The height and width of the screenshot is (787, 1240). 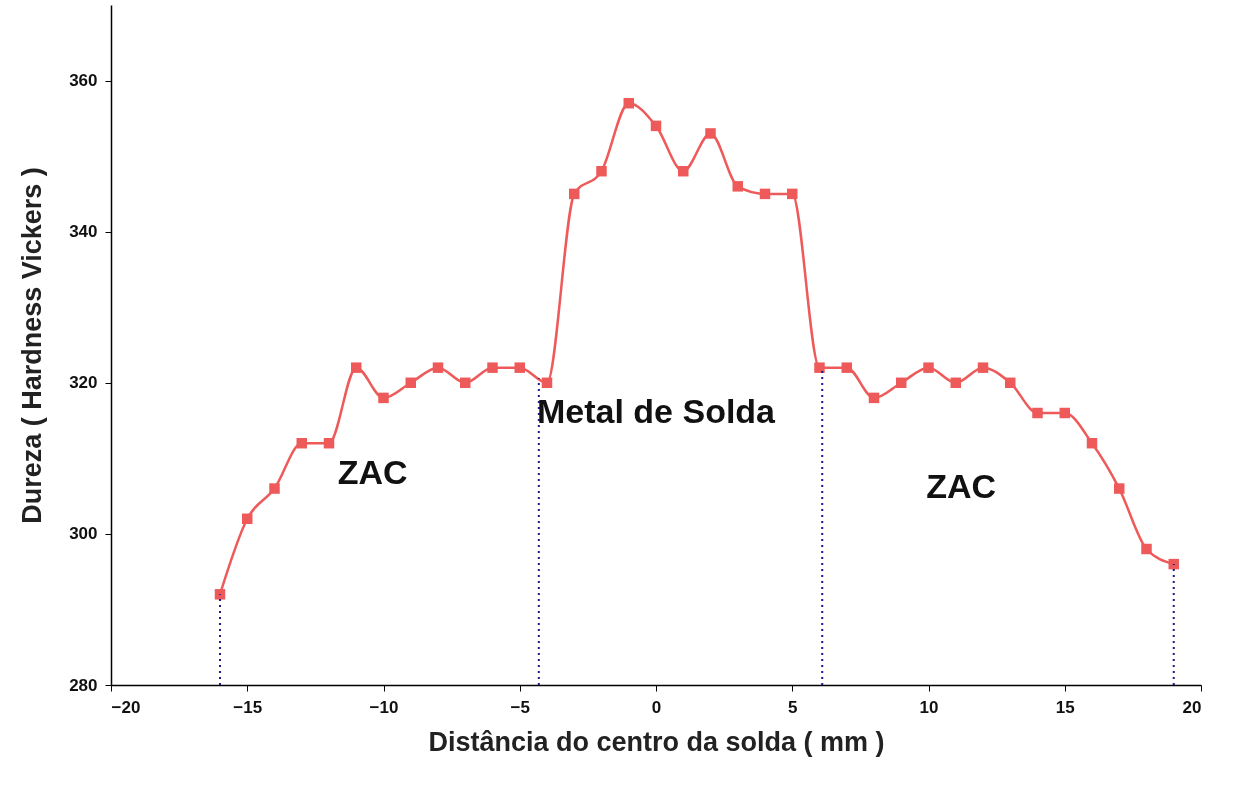 What do you see at coordinates (126, 707) in the screenshot?
I see `x-tick-label: −20` at bounding box center [126, 707].